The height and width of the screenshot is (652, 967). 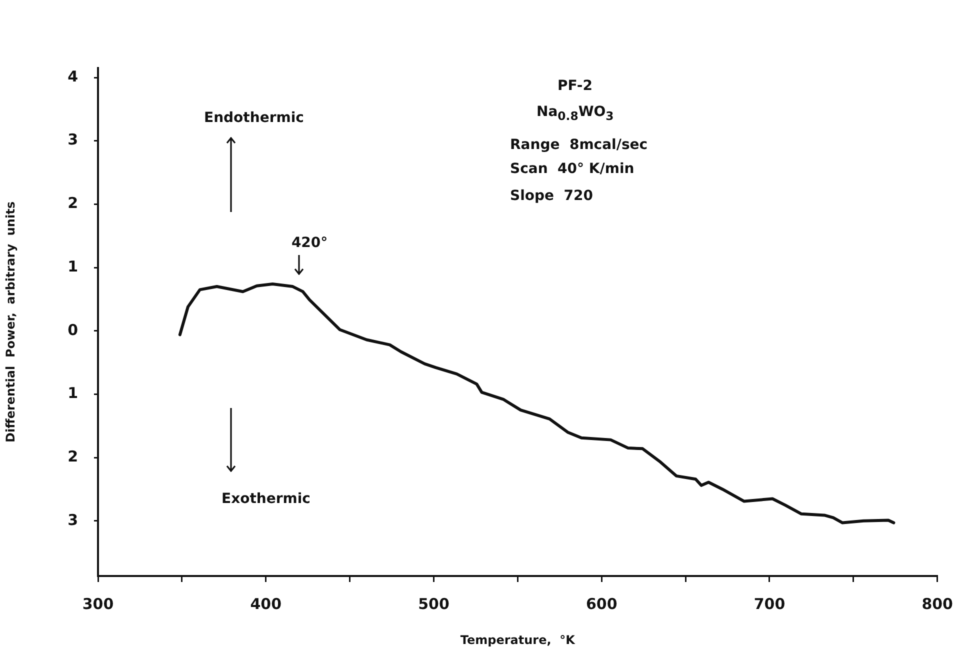 What do you see at coordinates (572, 169) in the screenshot?
I see `annotation: Scan 40° K/min` at bounding box center [572, 169].